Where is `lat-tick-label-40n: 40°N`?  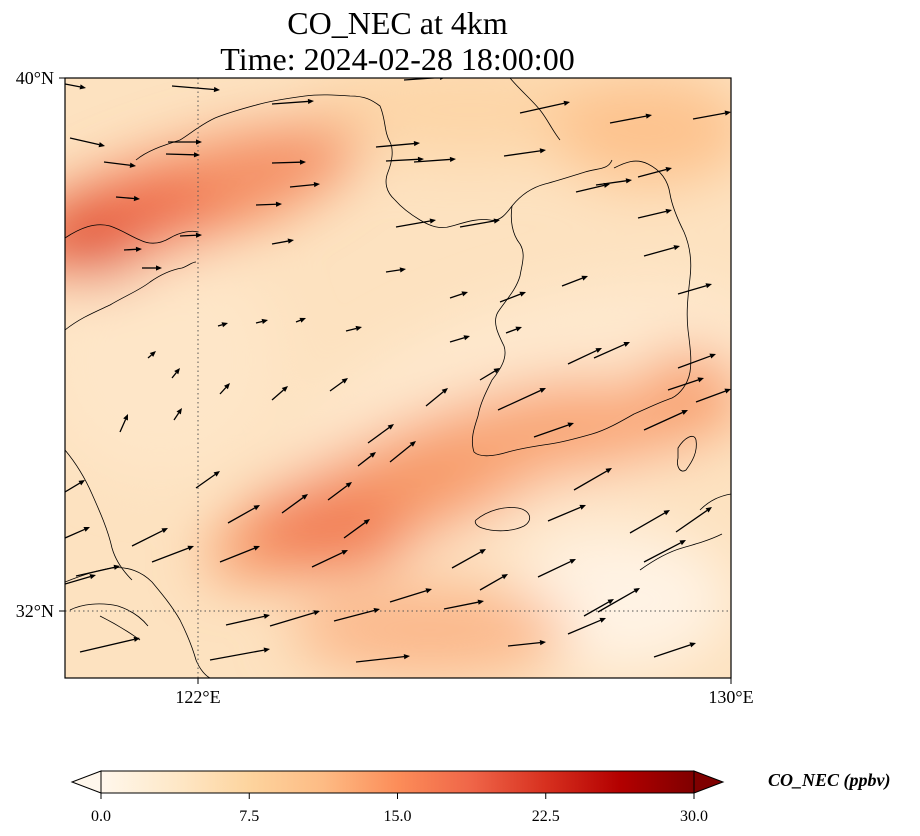 lat-tick-label-40n: 40°N is located at coordinates (35, 78).